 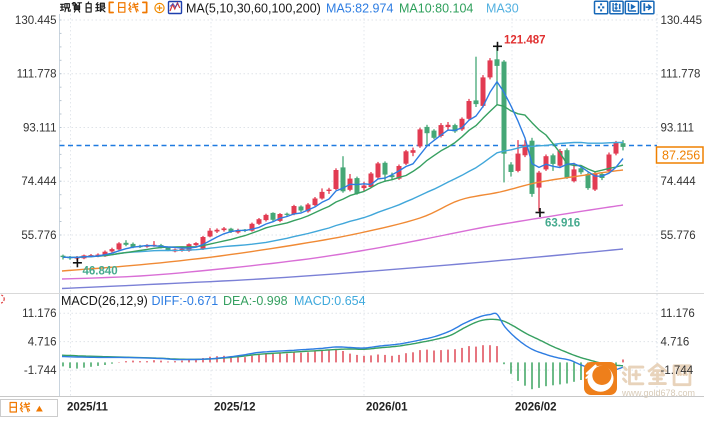 What do you see at coordinates (536, 408) in the screenshot?
I see `svg-text: 2026/02` at bounding box center [536, 408].